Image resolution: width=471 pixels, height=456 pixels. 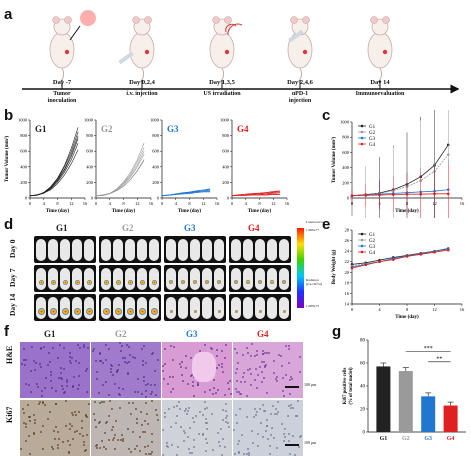 I want to click on y-tick-label: 600, so click(x=346, y=152).